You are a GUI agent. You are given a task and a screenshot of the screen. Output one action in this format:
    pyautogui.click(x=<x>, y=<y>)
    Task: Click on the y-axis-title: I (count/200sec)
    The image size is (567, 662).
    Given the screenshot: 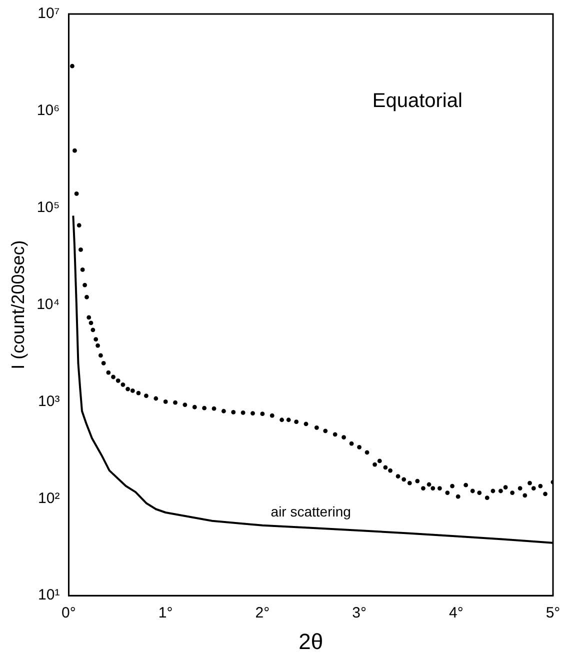 What is the action you would take?
    pyautogui.click(x=18, y=305)
    